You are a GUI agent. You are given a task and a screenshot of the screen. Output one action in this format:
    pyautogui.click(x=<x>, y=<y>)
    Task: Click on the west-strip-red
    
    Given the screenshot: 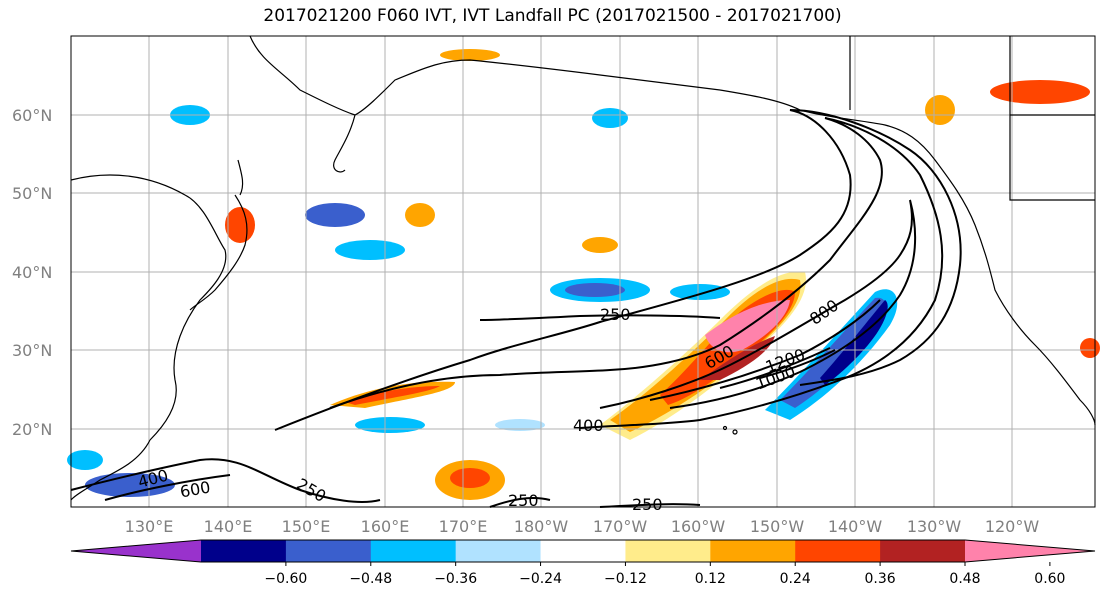 What is the action you would take?
    pyautogui.click(x=392, y=395)
    